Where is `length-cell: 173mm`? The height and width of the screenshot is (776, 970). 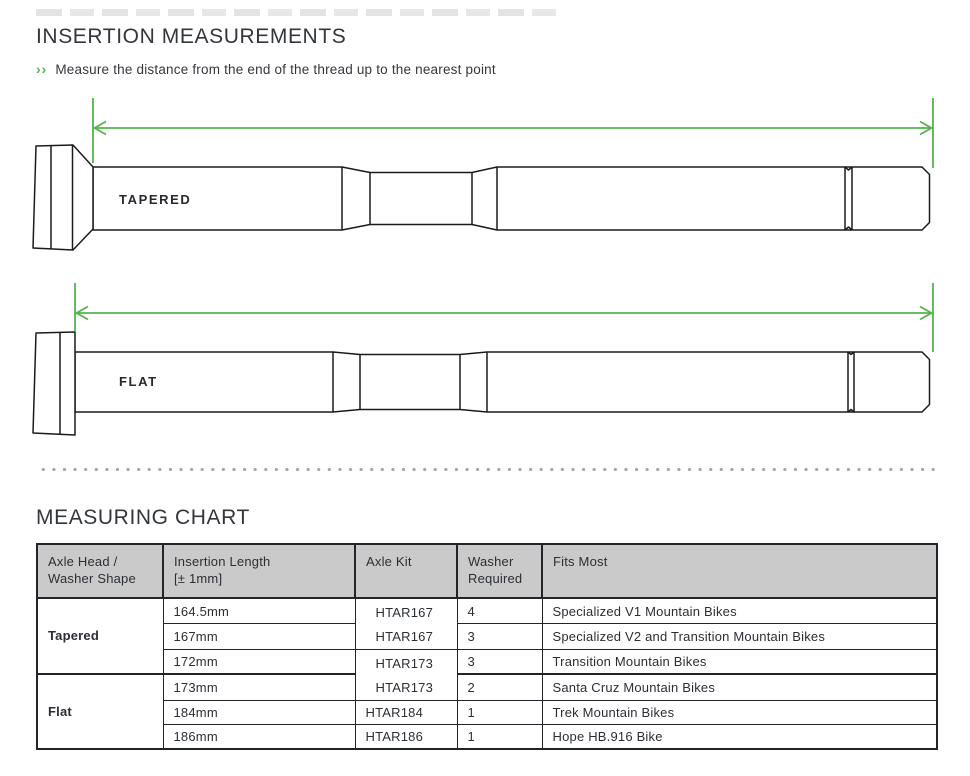 length-cell: 173mm is located at coordinates (259, 686).